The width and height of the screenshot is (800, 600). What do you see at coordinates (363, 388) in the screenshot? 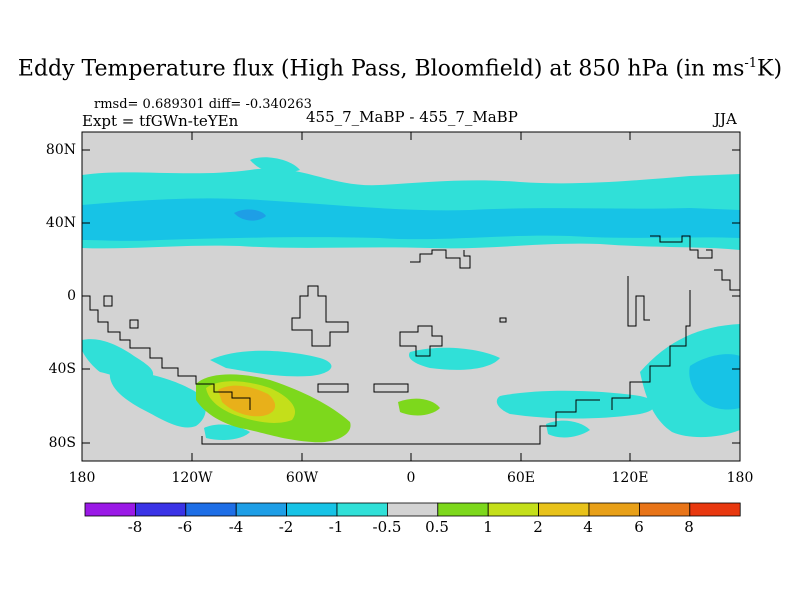
I see `coastline-central` at bounding box center [363, 388].